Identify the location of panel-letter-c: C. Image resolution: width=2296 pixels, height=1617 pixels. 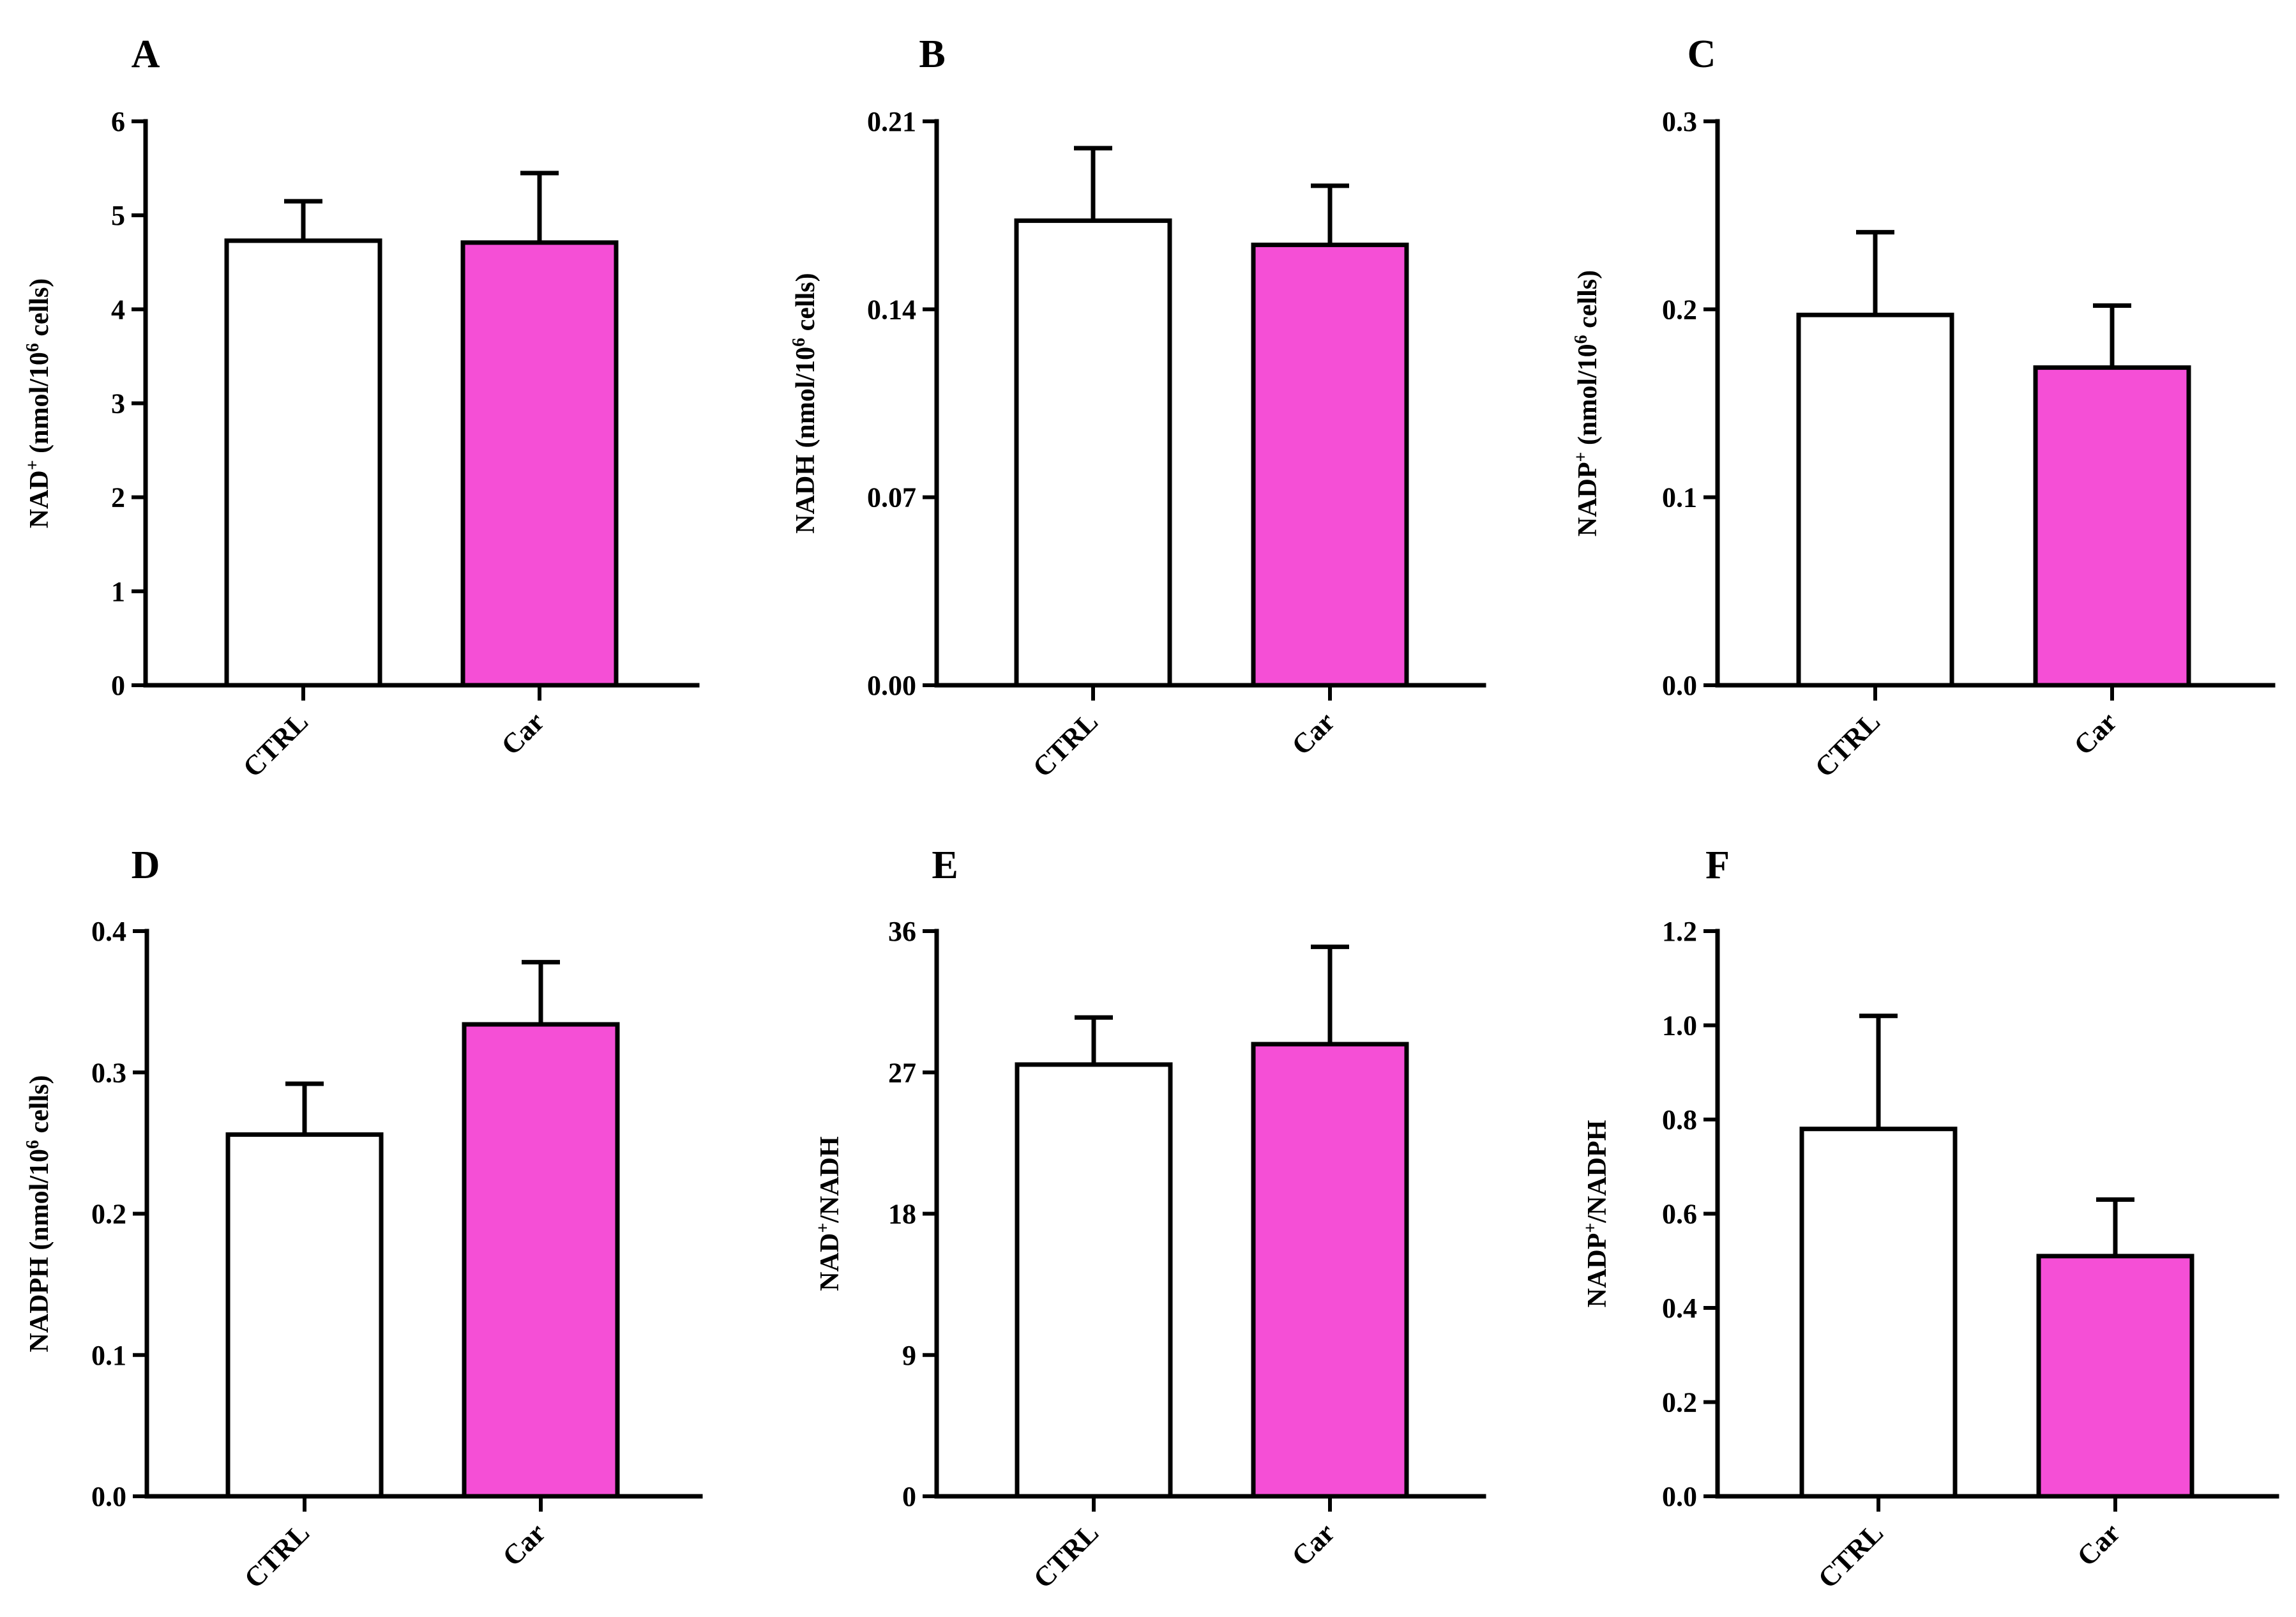
(1702, 54).